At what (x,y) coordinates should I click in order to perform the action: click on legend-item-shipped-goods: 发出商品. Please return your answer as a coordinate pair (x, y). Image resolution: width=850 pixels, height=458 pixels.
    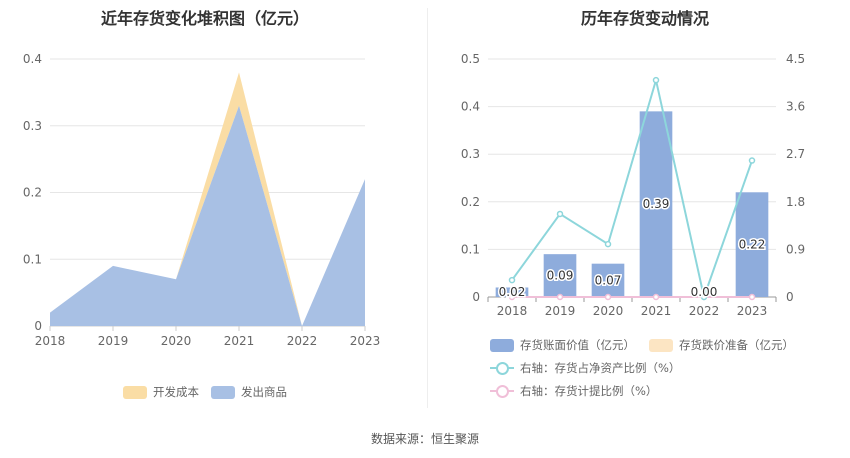
    Looking at the image, I should click on (249, 392).